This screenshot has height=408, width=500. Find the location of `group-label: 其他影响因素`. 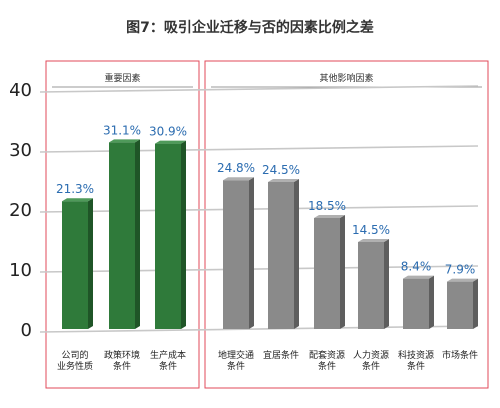

group-label: 其他影响因素 is located at coordinates (346, 78).